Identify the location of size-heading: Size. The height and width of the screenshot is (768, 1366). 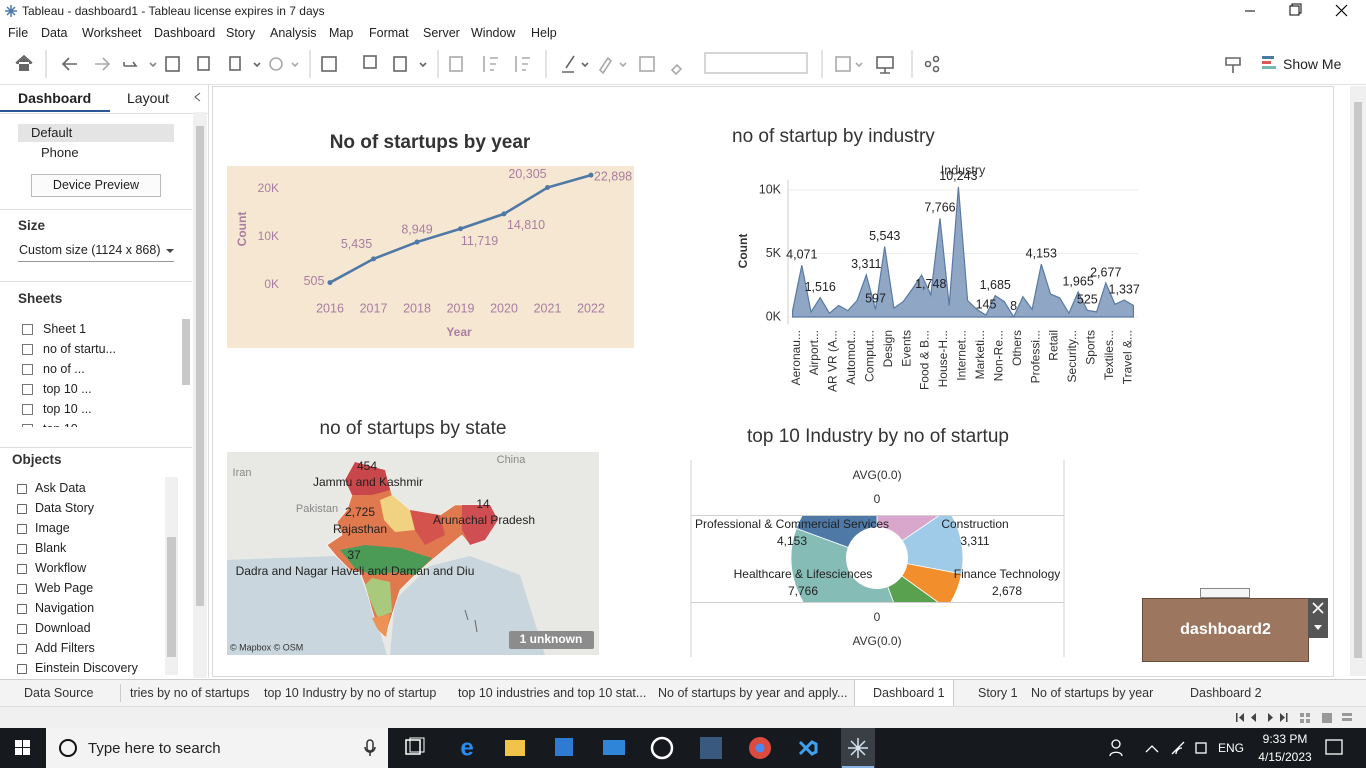
(32, 225).